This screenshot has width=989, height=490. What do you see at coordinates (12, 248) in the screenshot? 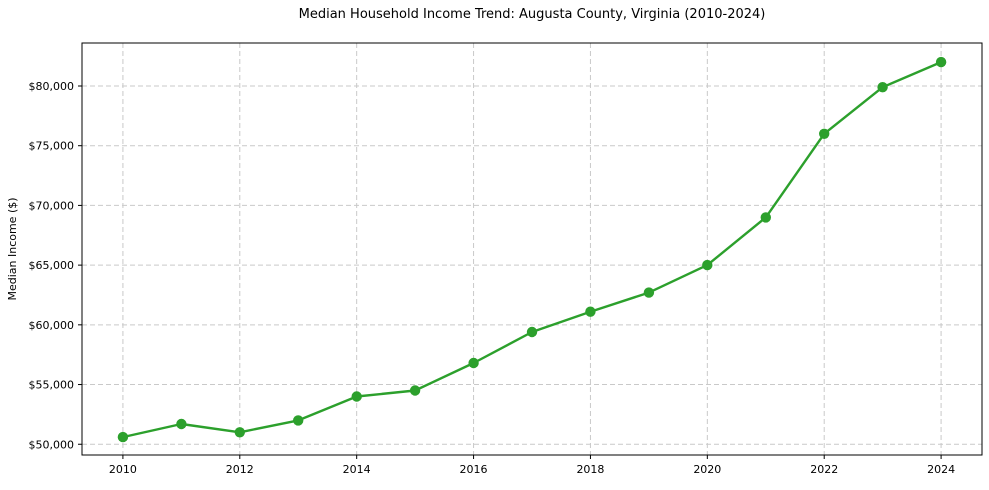
I see `y-axis-label: Median Income ($)` at bounding box center [12, 248].